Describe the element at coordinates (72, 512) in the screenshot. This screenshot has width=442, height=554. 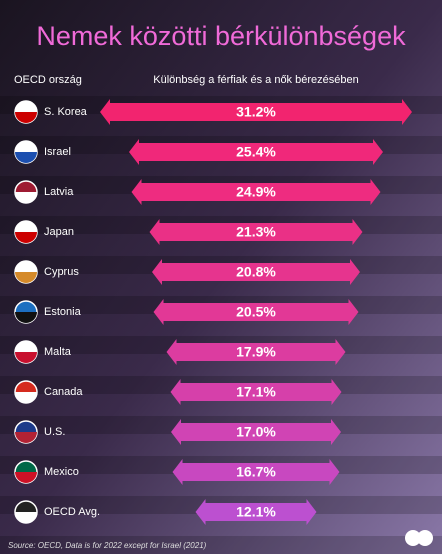
I see `category-label: OECD Avg.` at that location.